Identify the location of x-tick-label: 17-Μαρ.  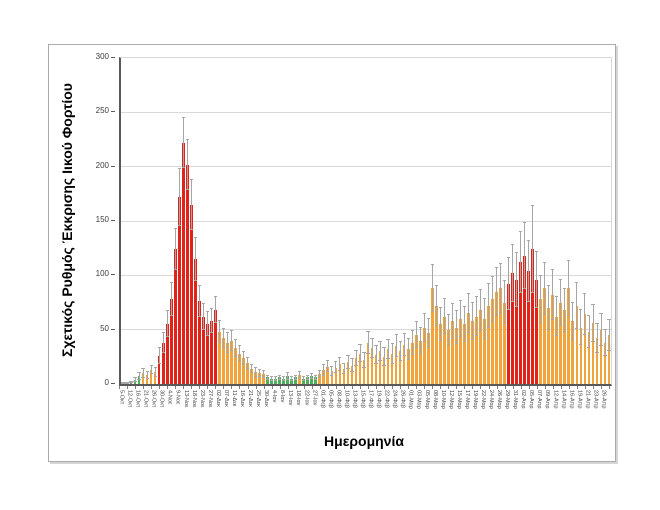
(466, 399).